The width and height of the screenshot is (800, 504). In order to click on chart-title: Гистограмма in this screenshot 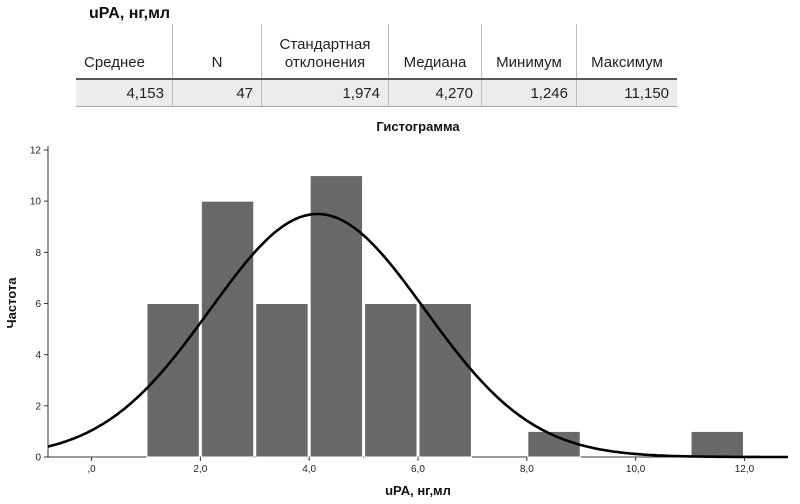, I will do `click(418, 126)`.